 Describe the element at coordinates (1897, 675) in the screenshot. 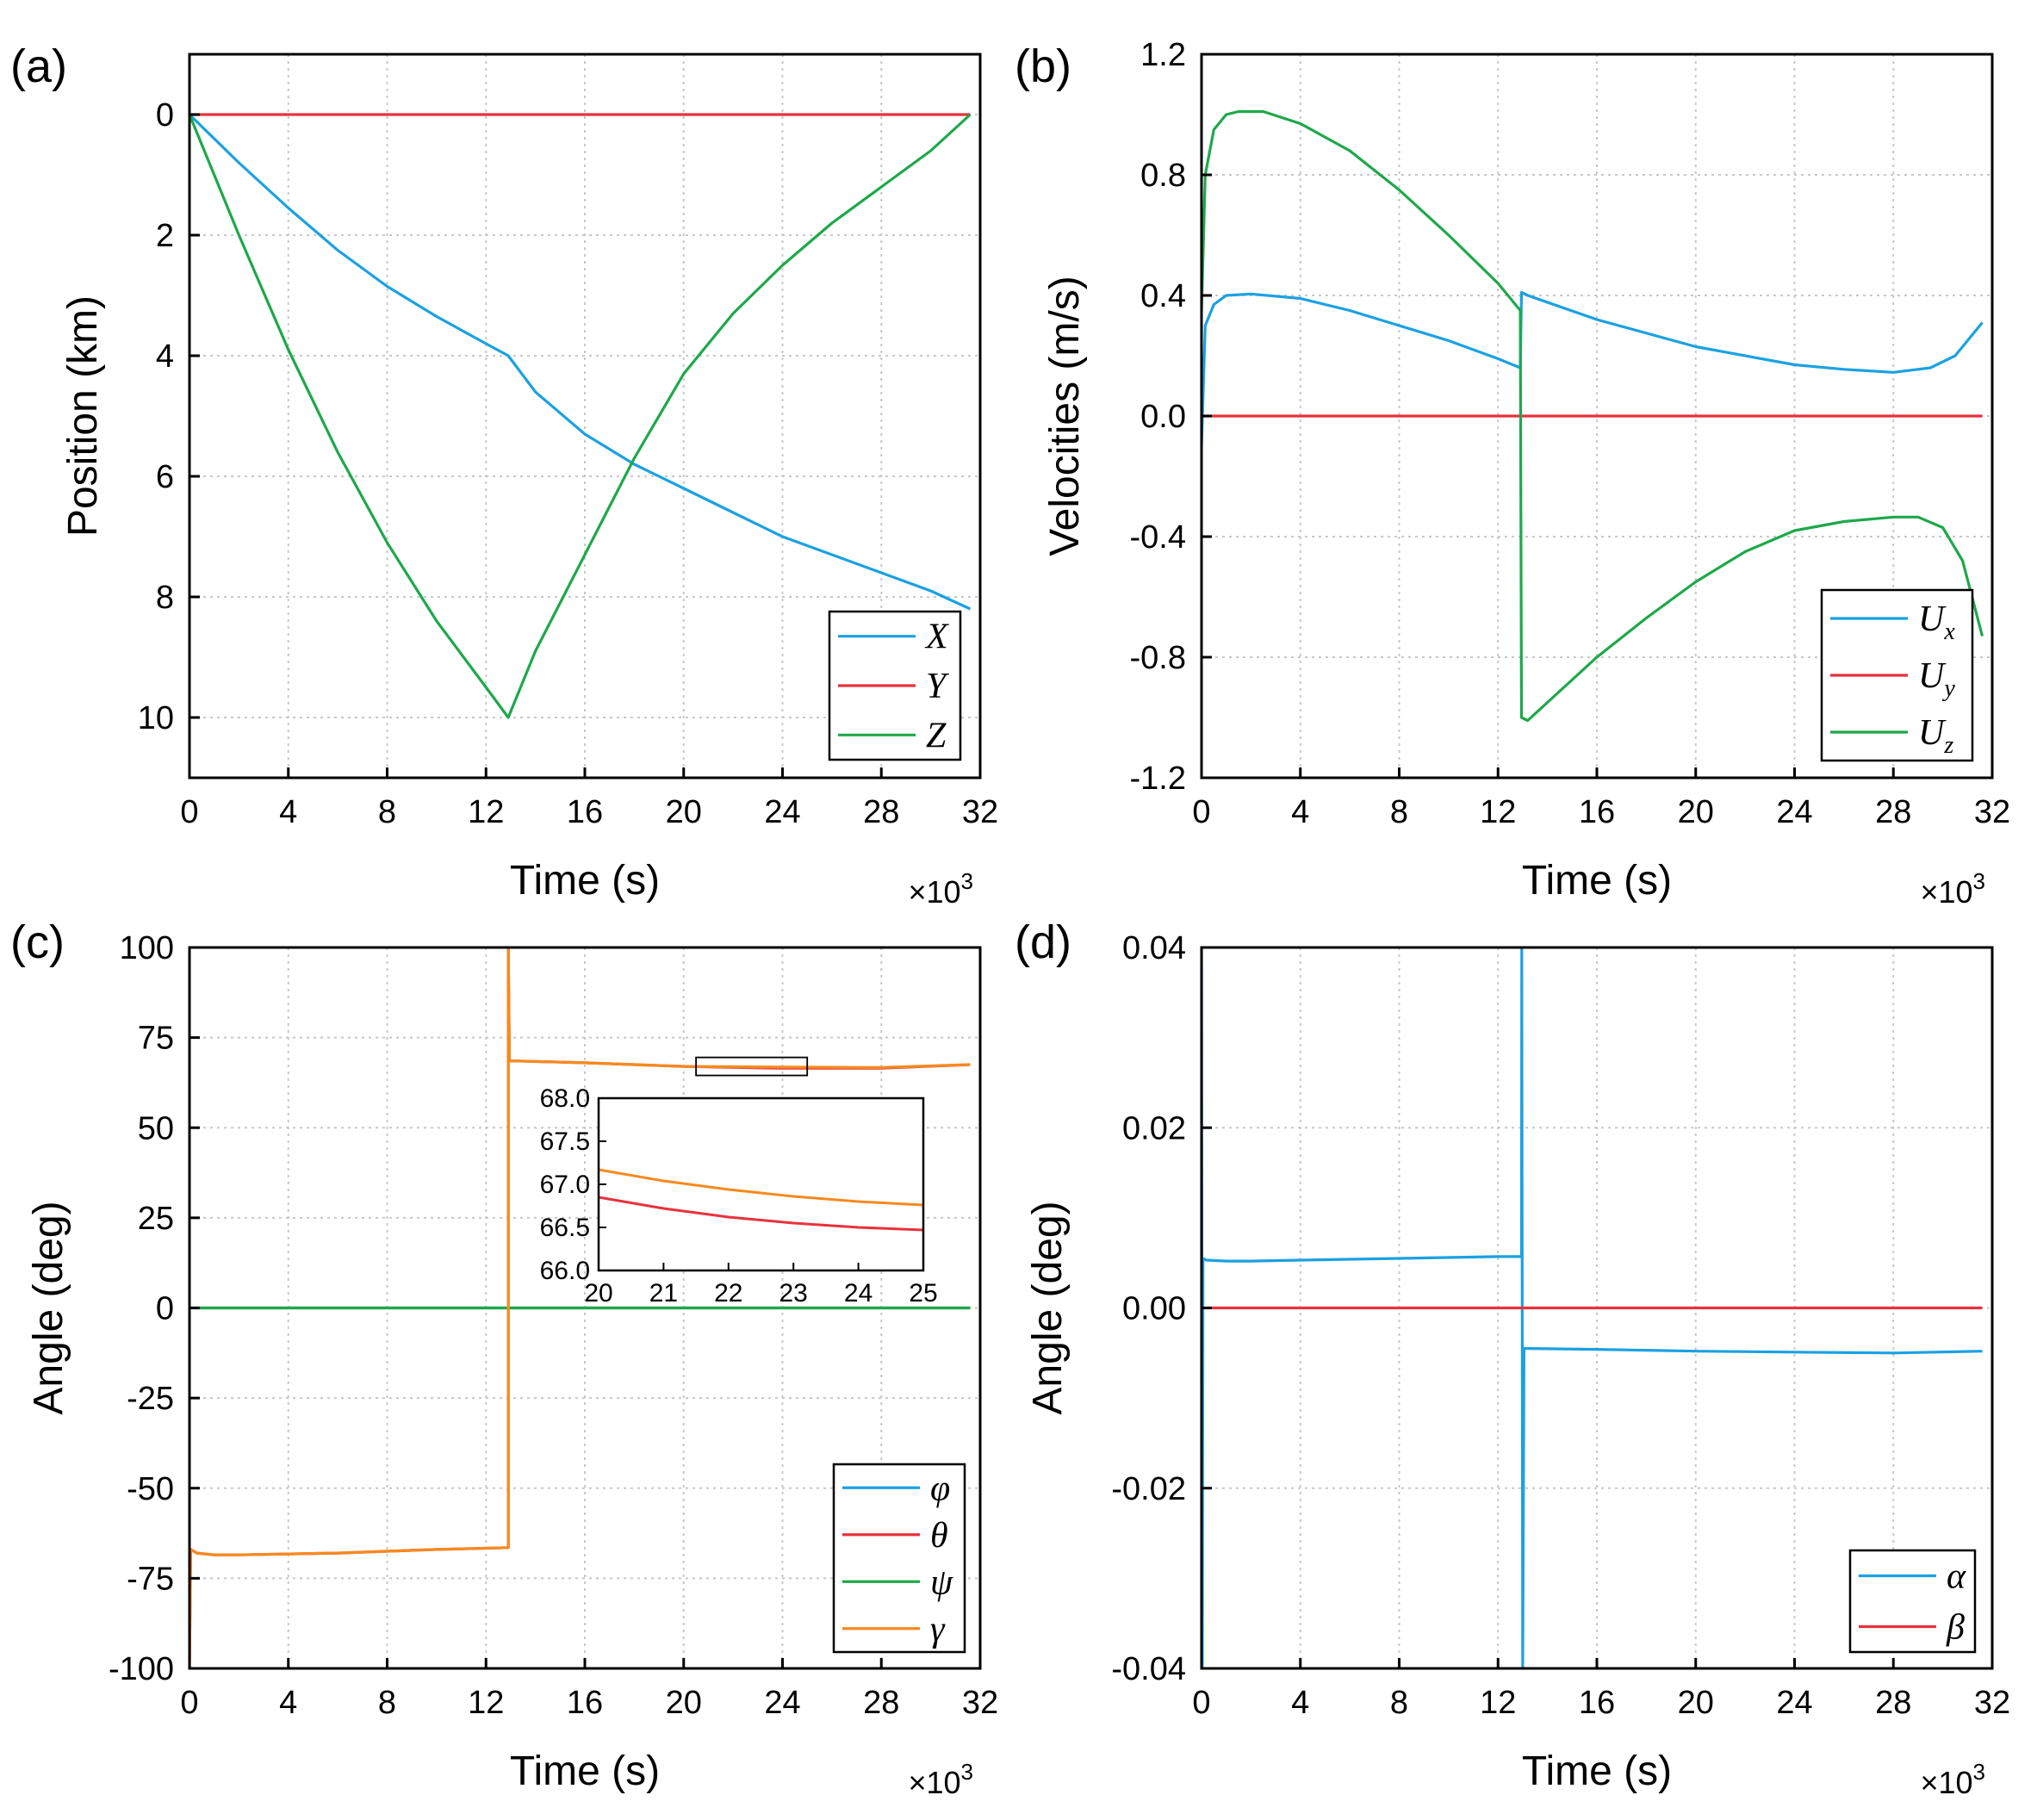

I see `legend: Ux Uy Uz` at that location.